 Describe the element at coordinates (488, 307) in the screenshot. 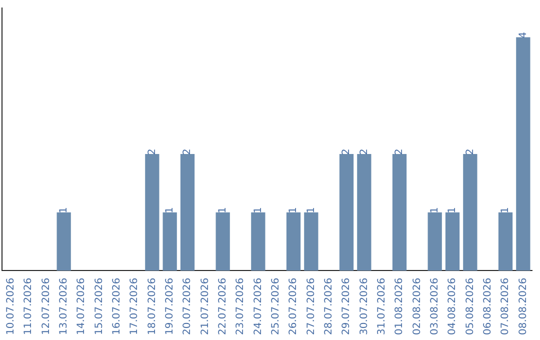

I see `x-tick-label: 06.08.2026` at that location.